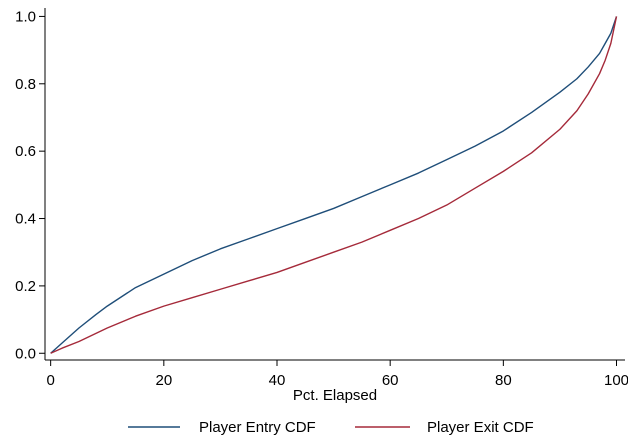  Describe the element at coordinates (25, 151) in the screenshot. I see `y-tick-label: 0.6` at that location.